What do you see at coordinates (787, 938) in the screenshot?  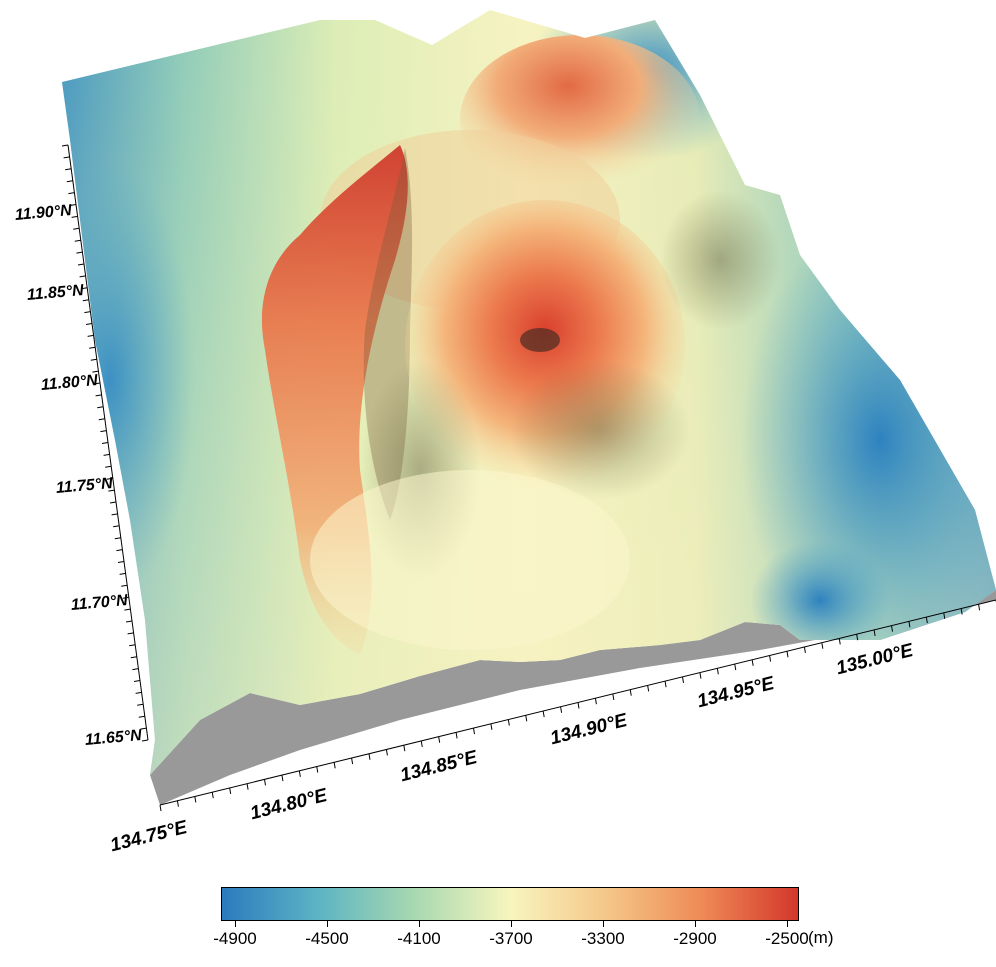 I see `colorbar-tick-label: -2500` at bounding box center [787, 938].